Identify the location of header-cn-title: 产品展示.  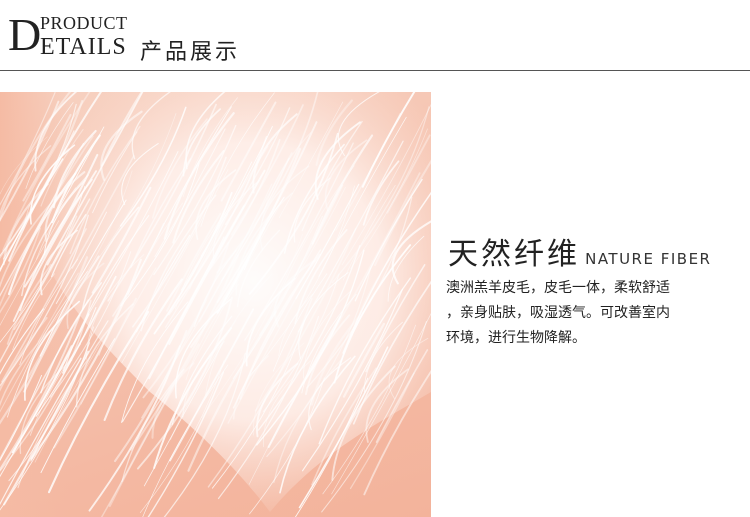
(190, 52).